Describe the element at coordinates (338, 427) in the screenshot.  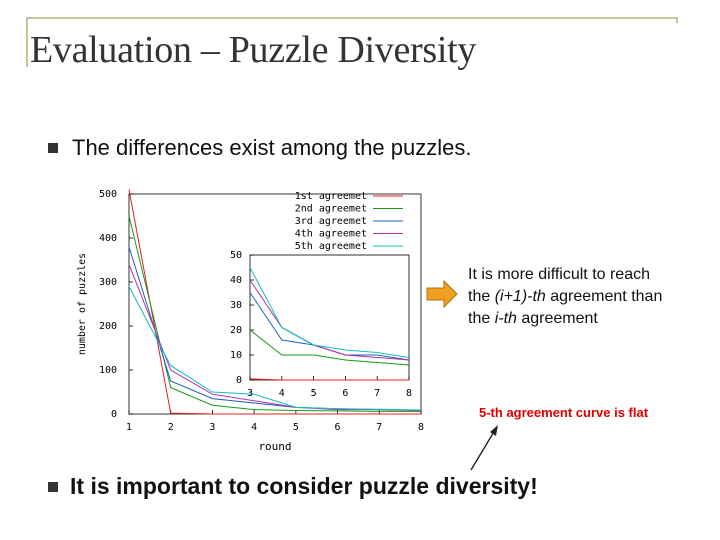
I see `main-x-tick-label: 6` at that location.